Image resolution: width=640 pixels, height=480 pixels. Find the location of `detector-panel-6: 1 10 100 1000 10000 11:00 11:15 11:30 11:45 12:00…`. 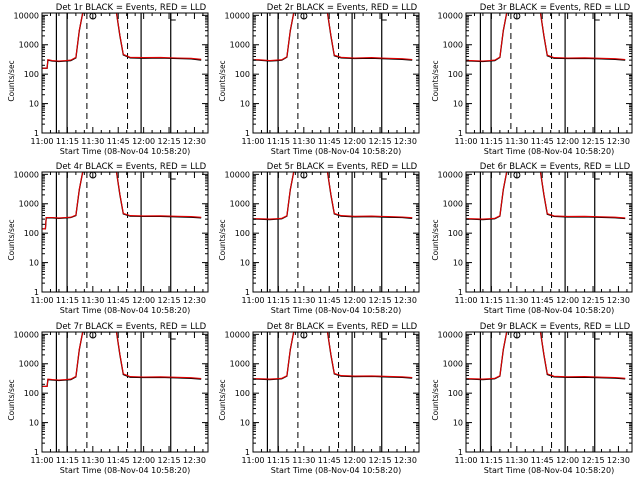

detector-panel-6: 1 10 100 1000 10000 11:00 11:15 11:30 11:45 12:00… is located at coordinates (532, 238).